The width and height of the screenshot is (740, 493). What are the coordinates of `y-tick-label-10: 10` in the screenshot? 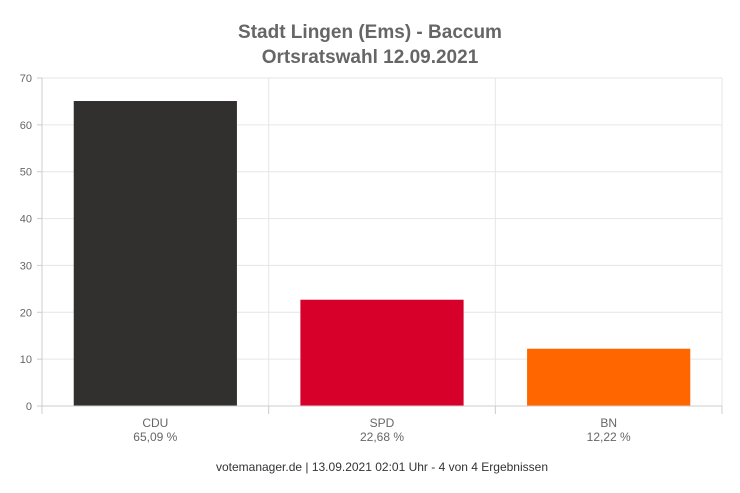 It's located at (26, 360).